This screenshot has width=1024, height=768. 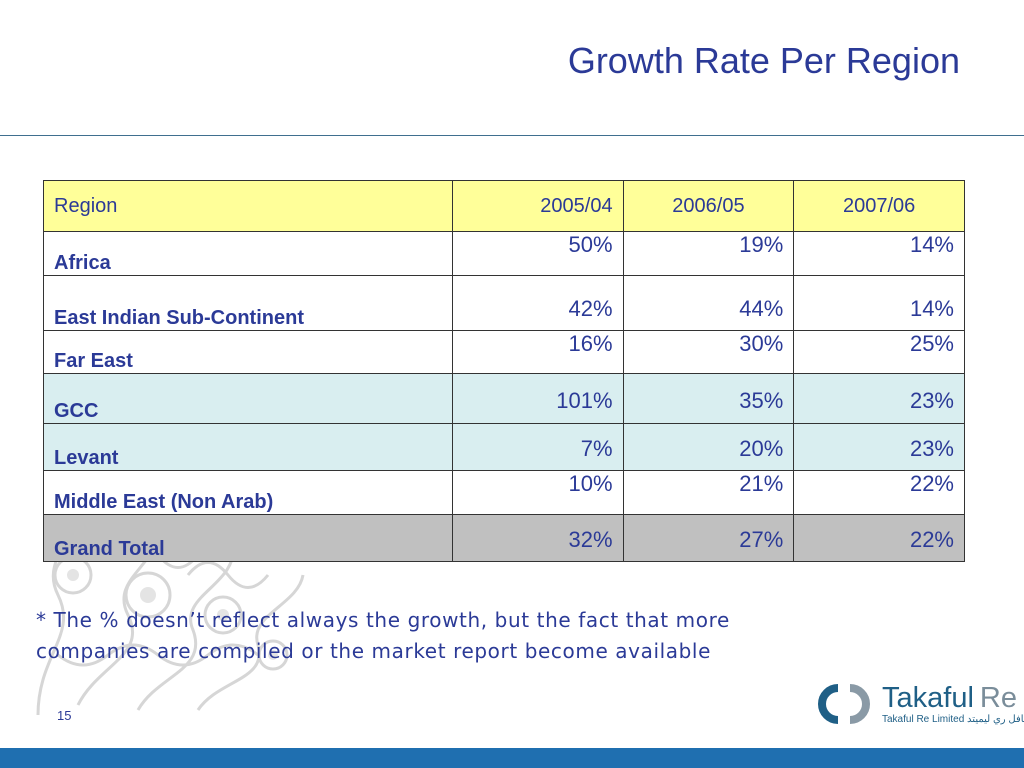 I want to click on logo-suffix: Re, so click(x=998, y=698).